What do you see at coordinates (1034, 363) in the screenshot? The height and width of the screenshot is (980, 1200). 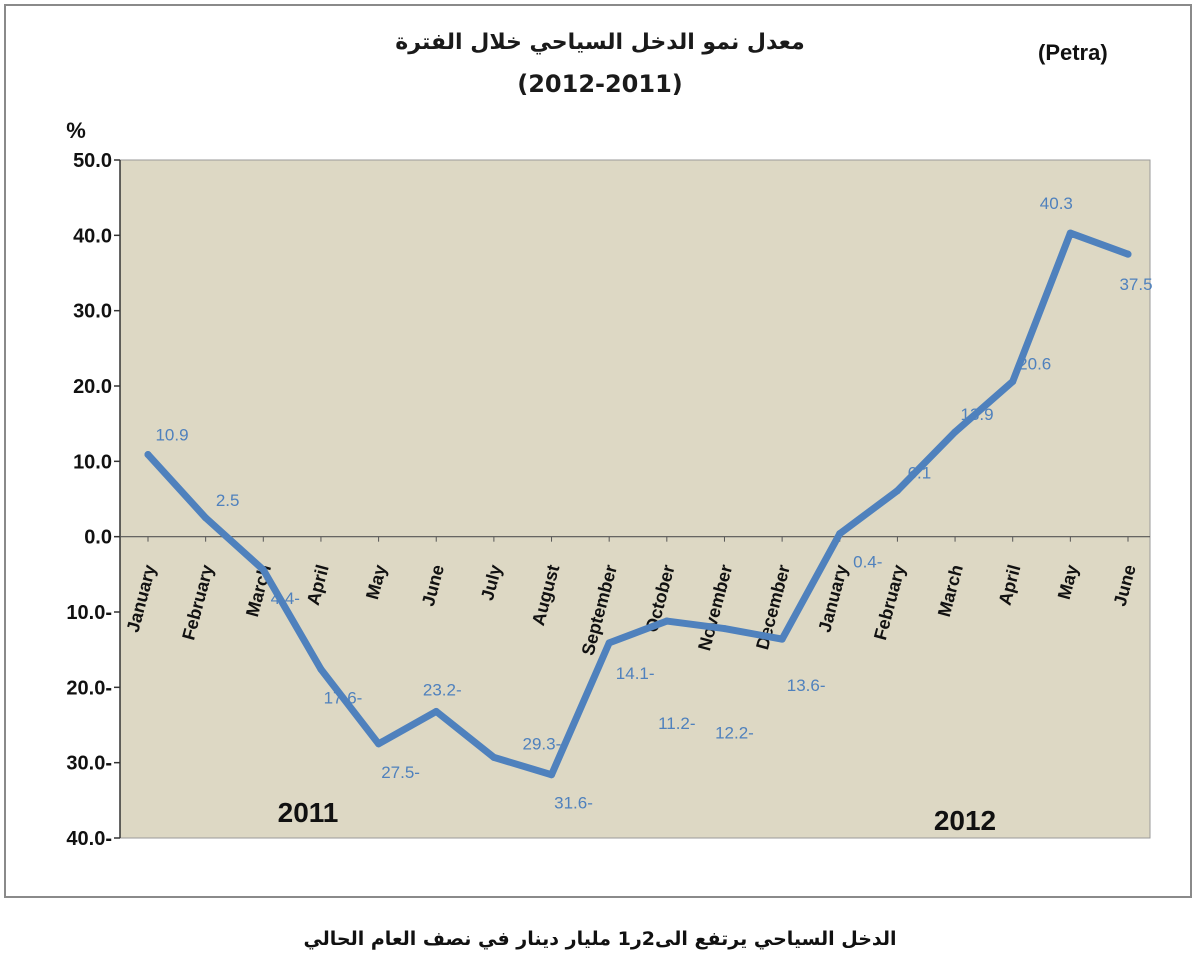 I see `data-value-label: 20.6` at bounding box center [1034, 363].